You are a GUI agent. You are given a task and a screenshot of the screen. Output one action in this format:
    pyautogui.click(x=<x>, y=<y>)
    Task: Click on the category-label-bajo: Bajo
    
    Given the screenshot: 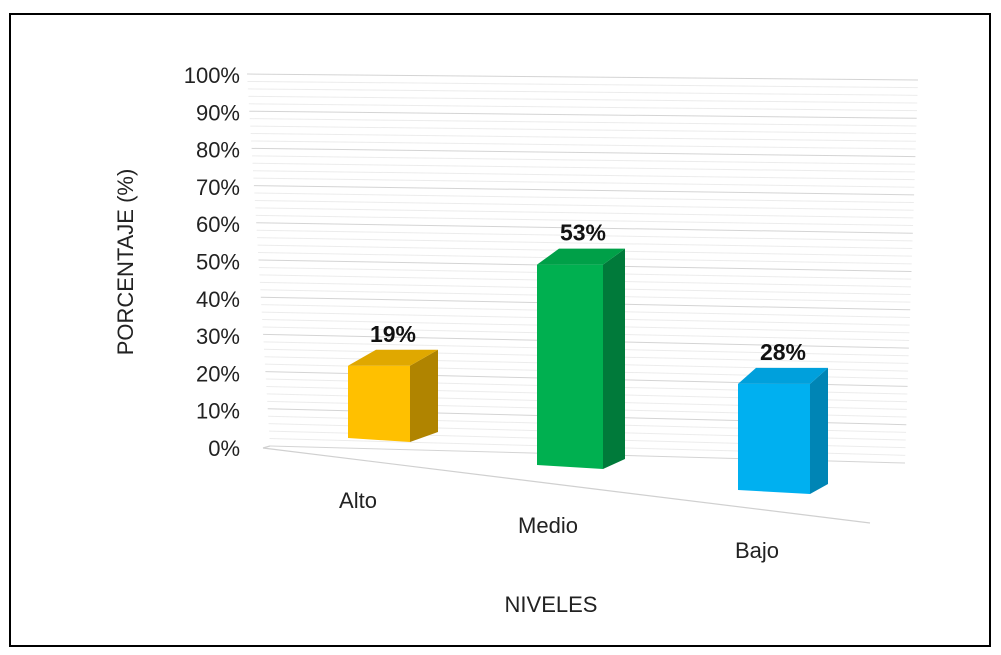 What is the action you would take?
    pyautogui.click(x=757, y=550)
    